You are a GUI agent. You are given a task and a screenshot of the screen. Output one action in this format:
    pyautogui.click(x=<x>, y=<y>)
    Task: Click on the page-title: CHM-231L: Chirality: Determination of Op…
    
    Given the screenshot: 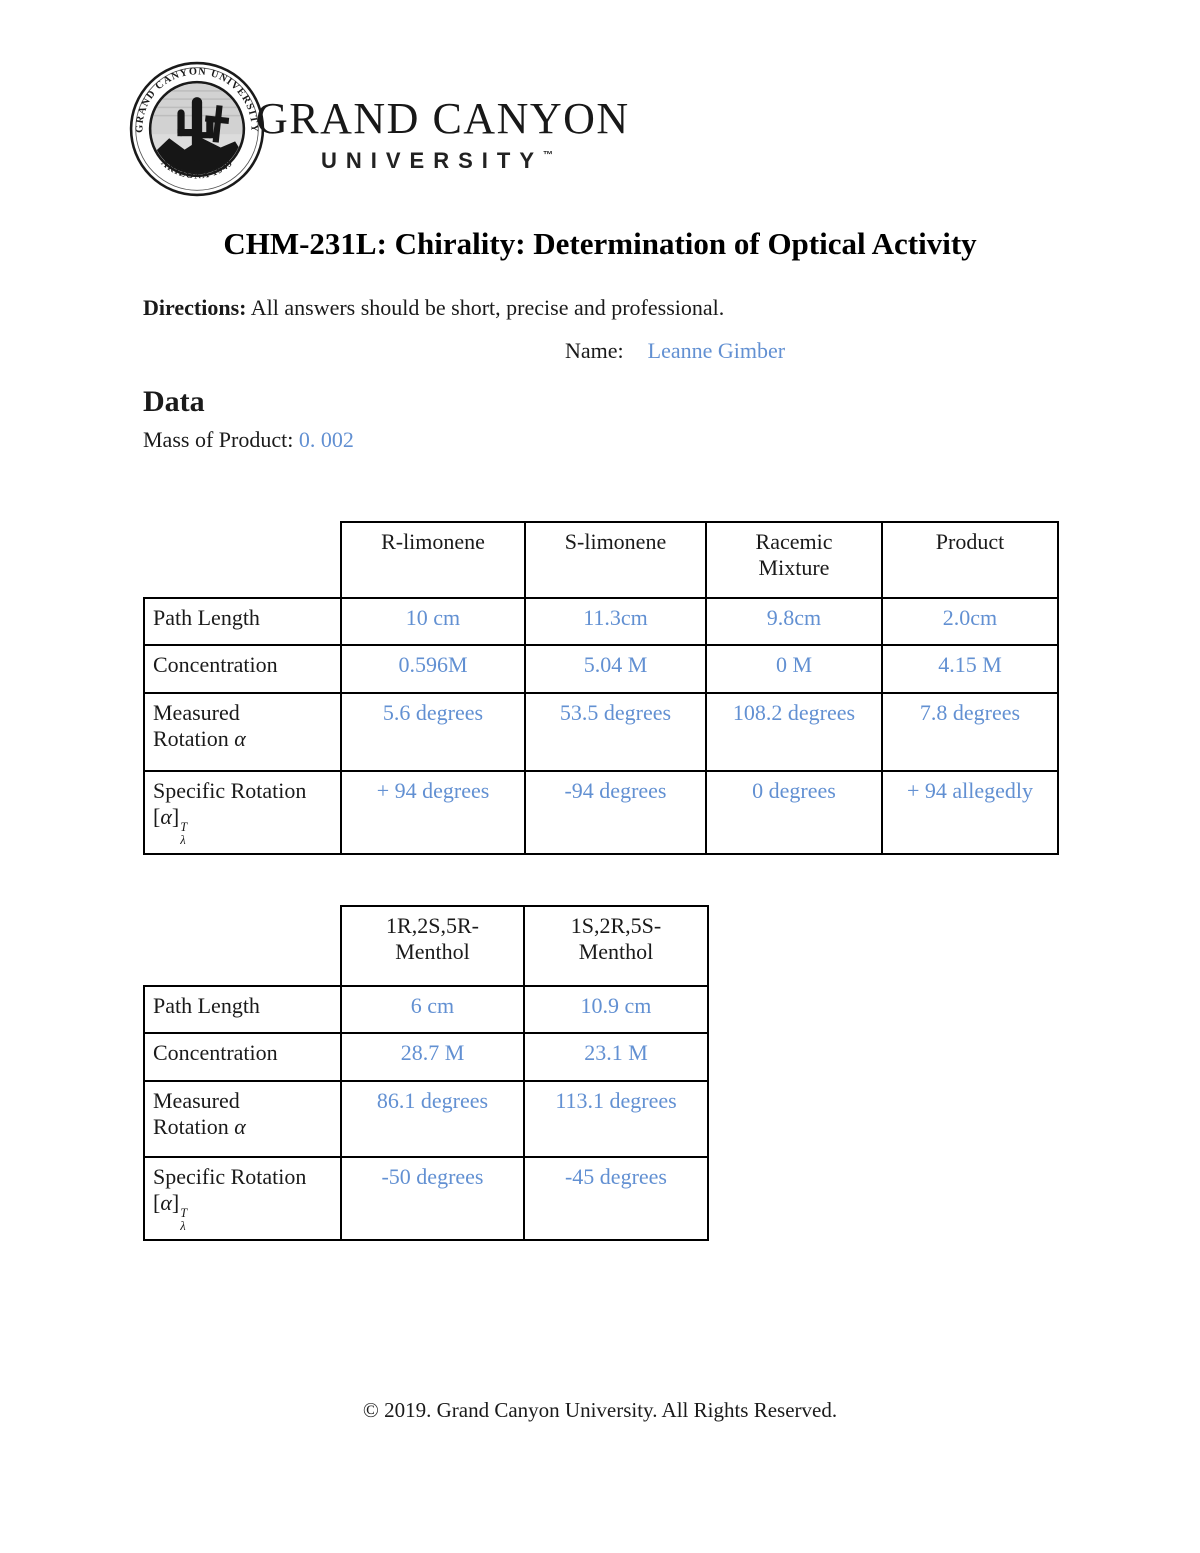 What is the action you would take?
    pyautogui.click(x=600, y=243)
    